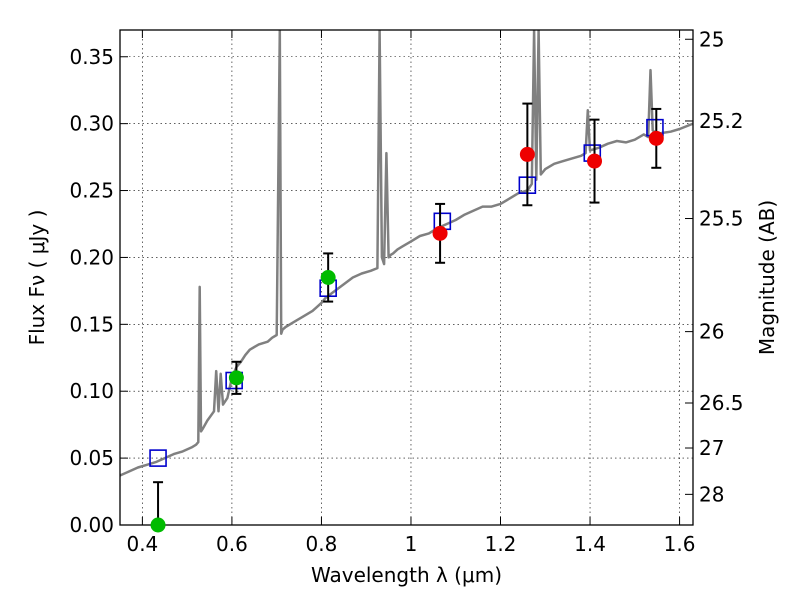 The height and width of the screenshot is (600, 800). I want to click on x-tick-label: 1.6, so click(680, 544).